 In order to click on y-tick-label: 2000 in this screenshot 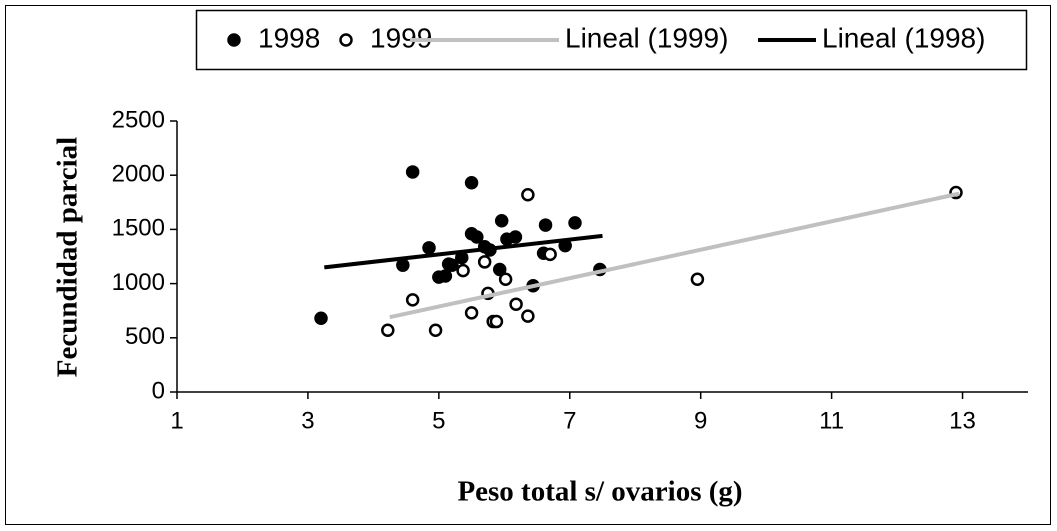, I will do `click(138, 174)`.